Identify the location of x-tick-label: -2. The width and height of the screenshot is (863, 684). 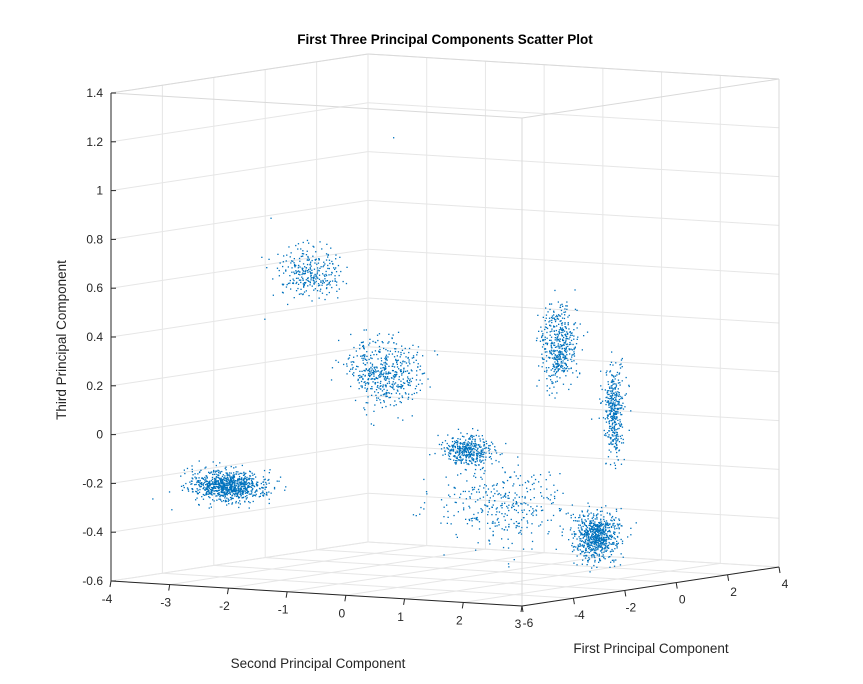
(630, 607).